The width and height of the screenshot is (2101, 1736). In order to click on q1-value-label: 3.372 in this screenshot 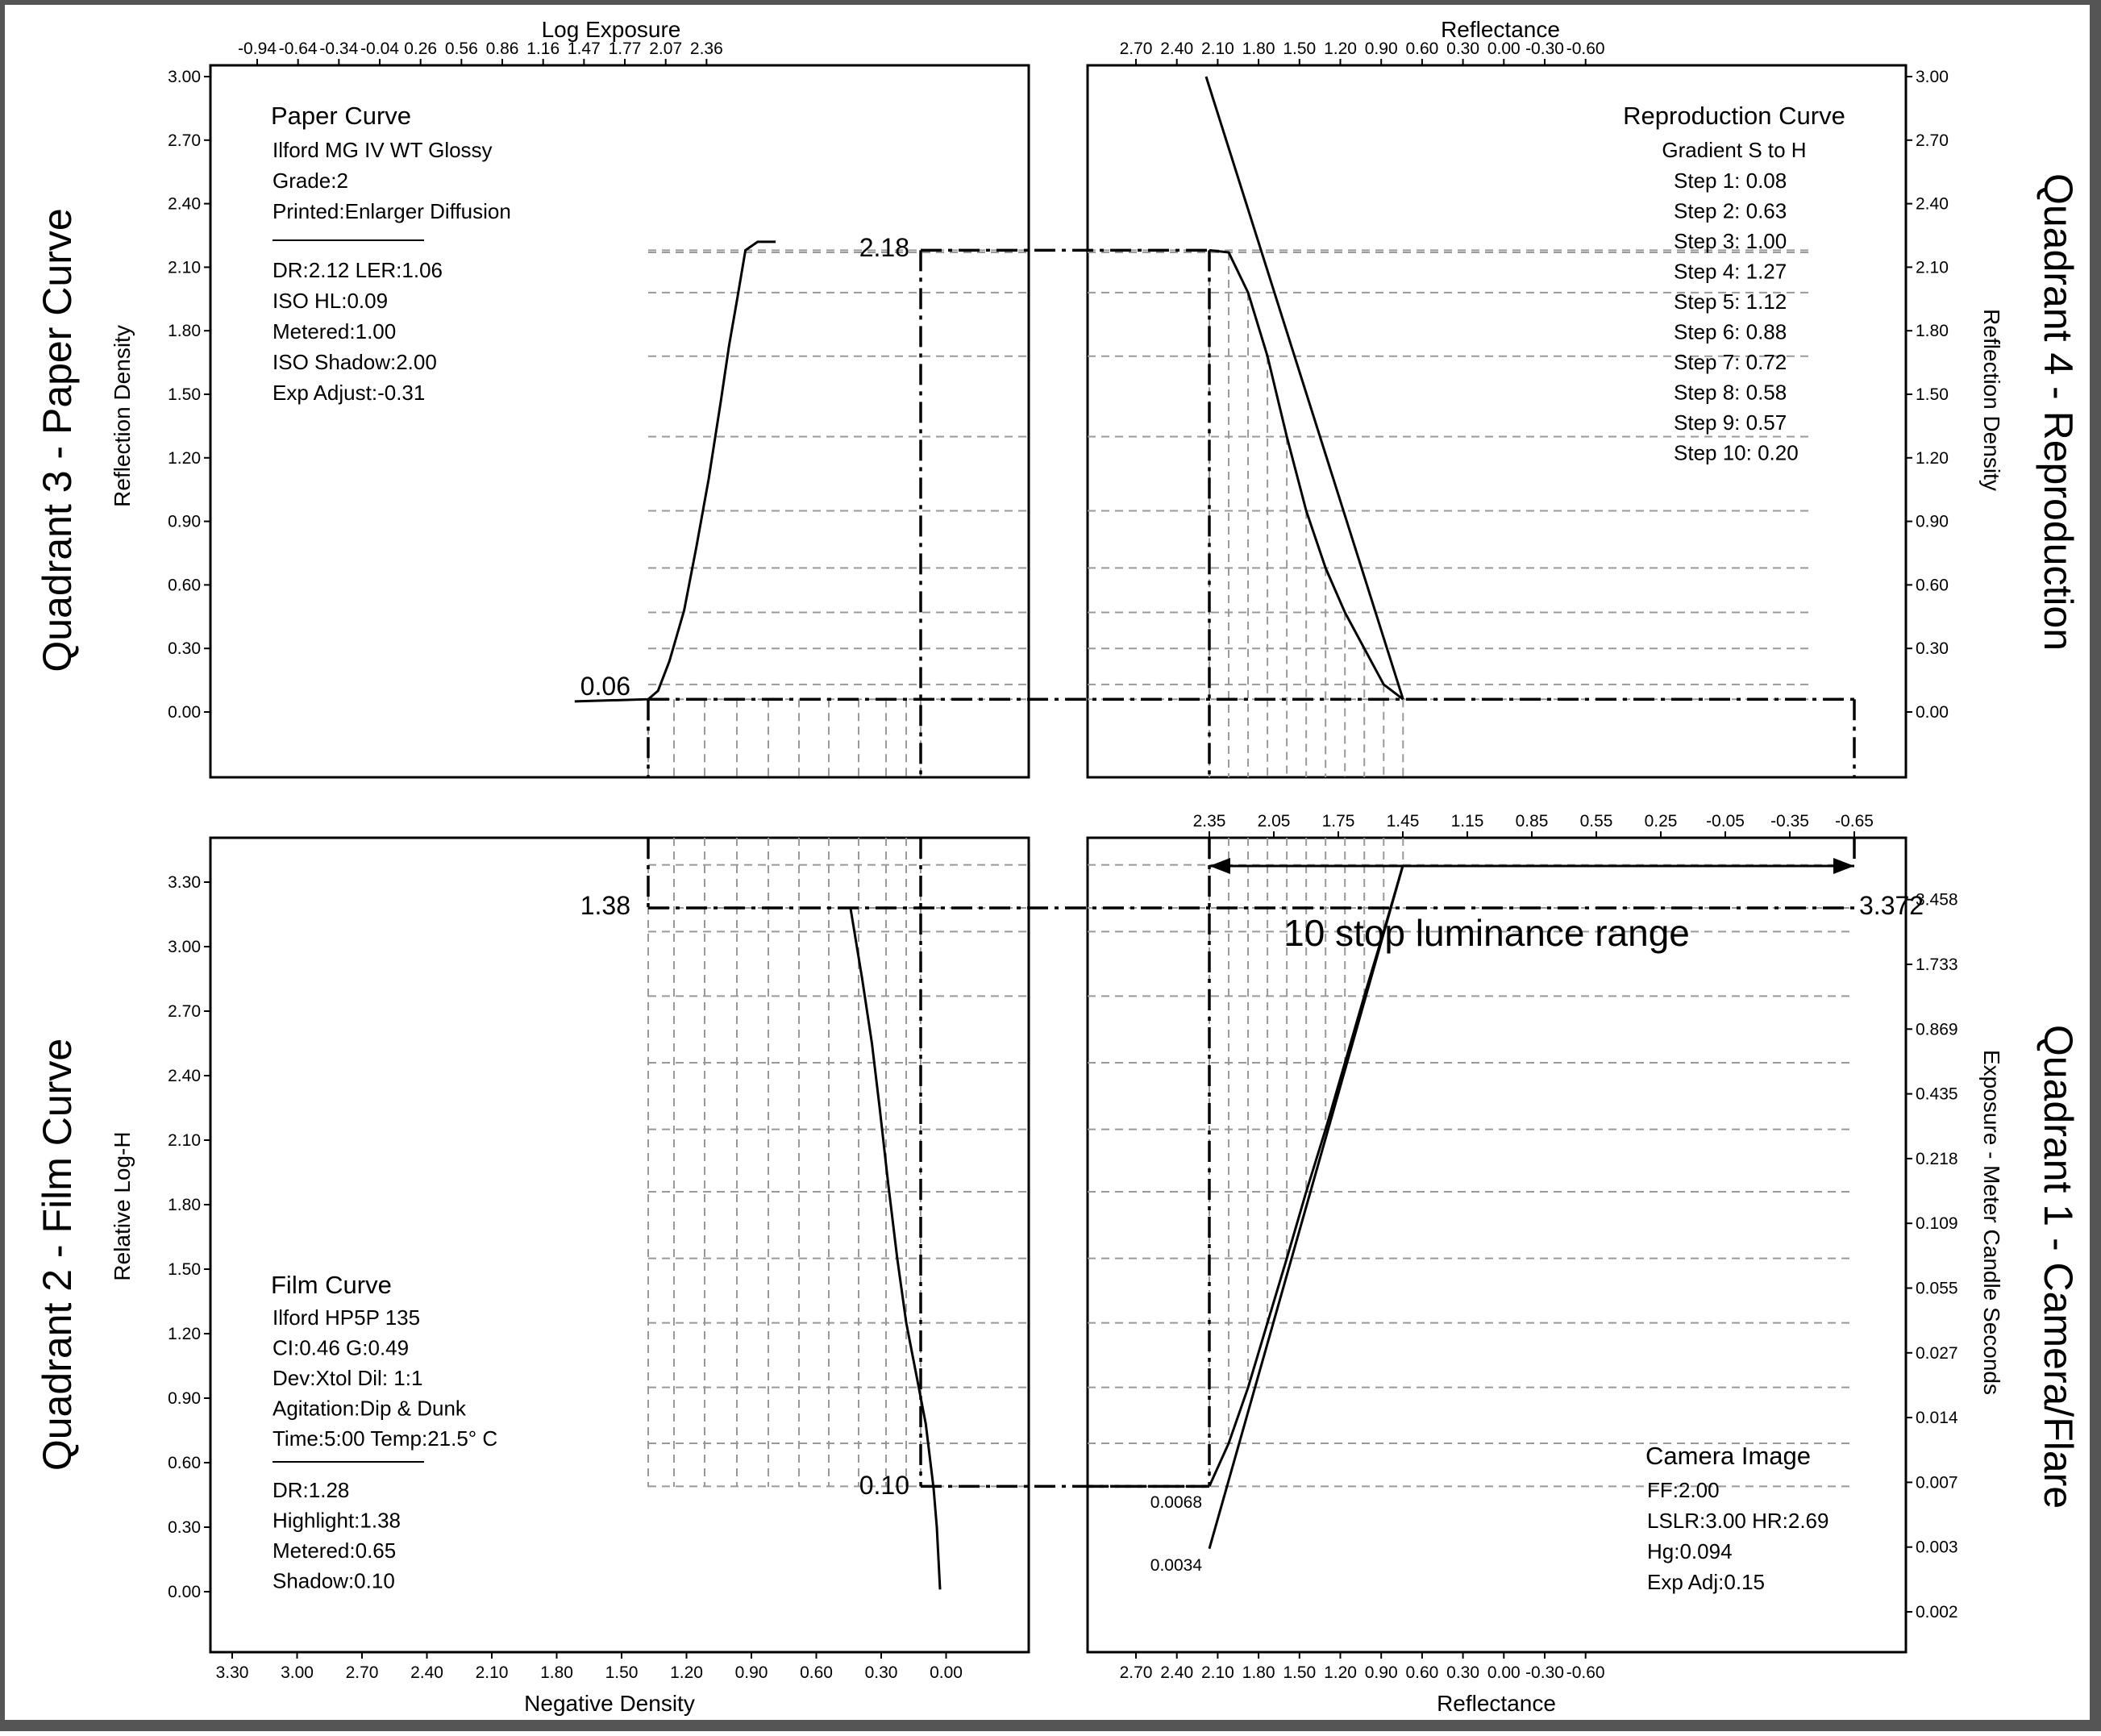, I will do `click(1891, 905)`.